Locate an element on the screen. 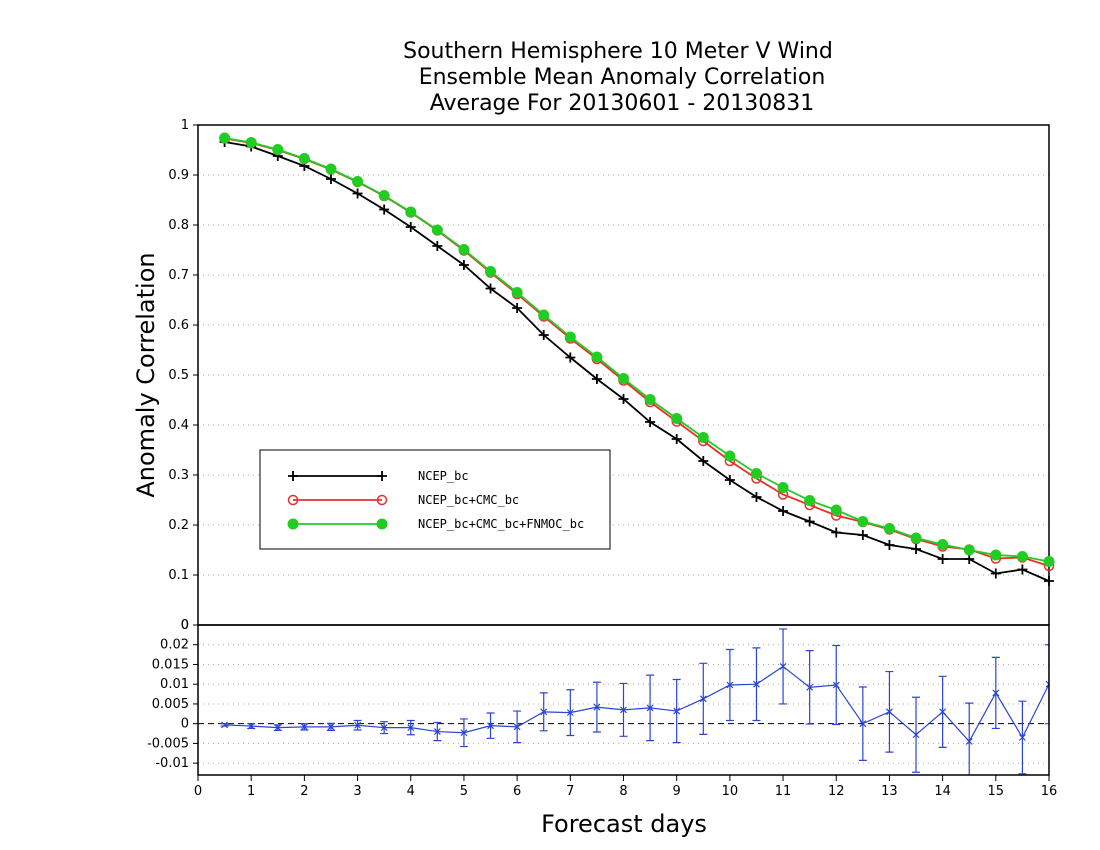 This screenshot has width=1100, height=850. error-bar is located at coordinates (1047, 684).